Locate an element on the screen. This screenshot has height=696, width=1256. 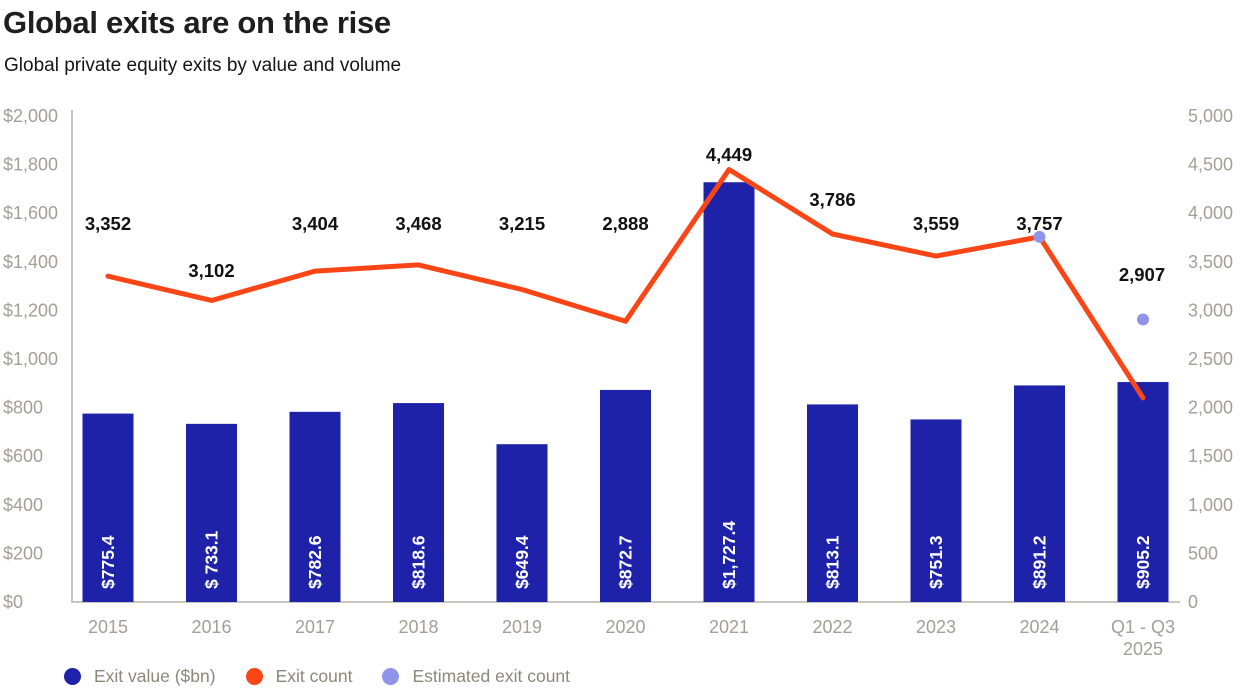
estimated-point-q1-q3-2025 is located at coordinates (1143, 319).